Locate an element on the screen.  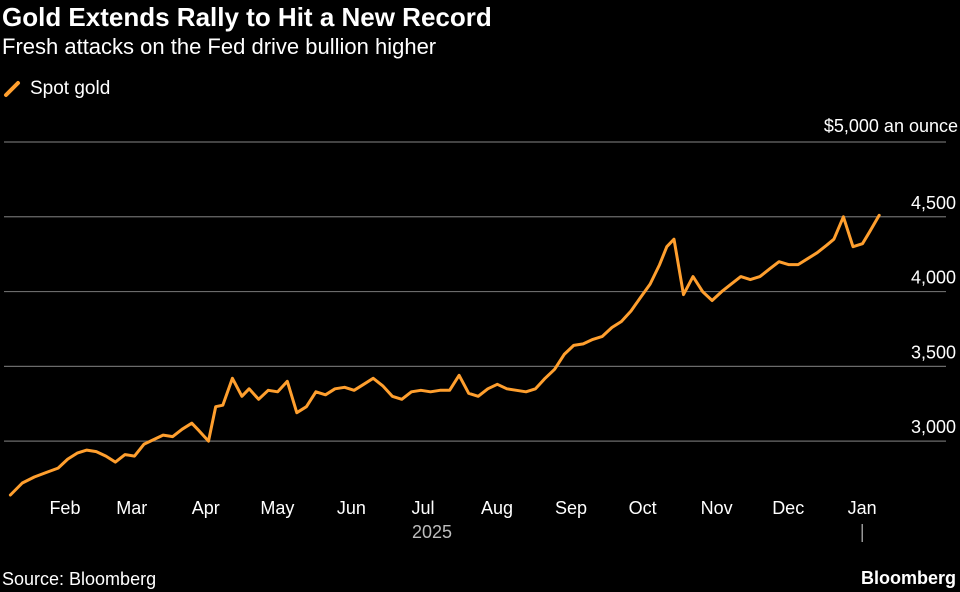
x-tick-label: Jan is located at coordinates (862, 508).